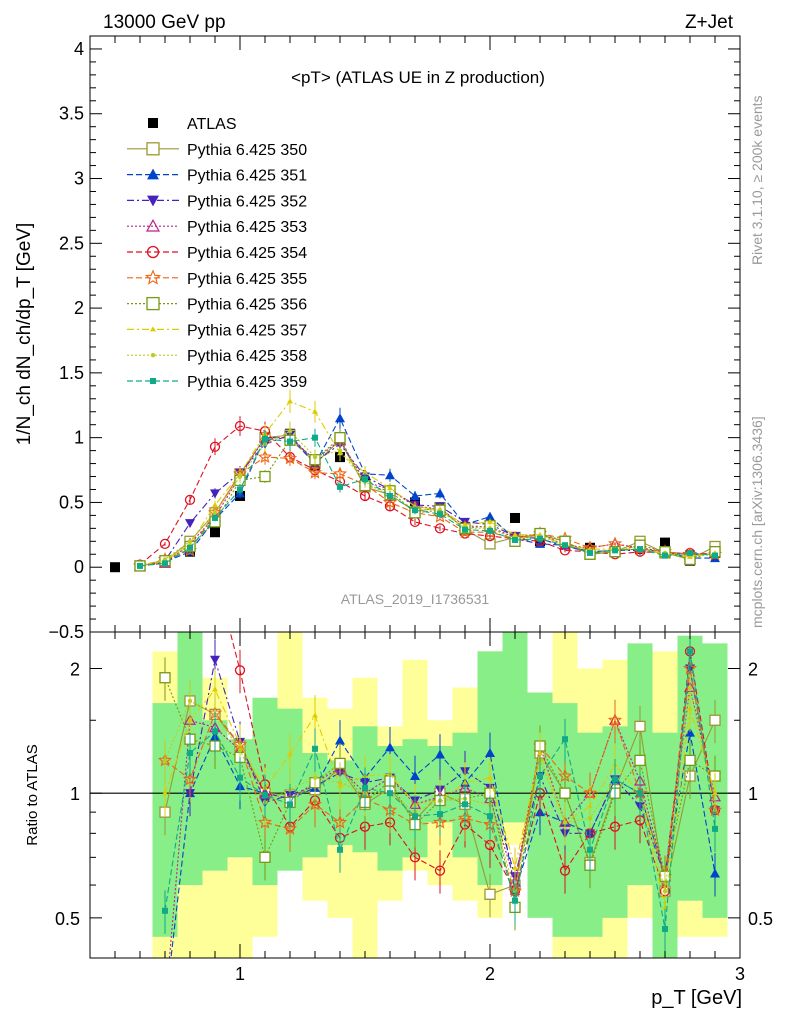 The width and height of the screenshot is (786, 1024). I want to click on y-tick-label: 2, so click(79, 308).